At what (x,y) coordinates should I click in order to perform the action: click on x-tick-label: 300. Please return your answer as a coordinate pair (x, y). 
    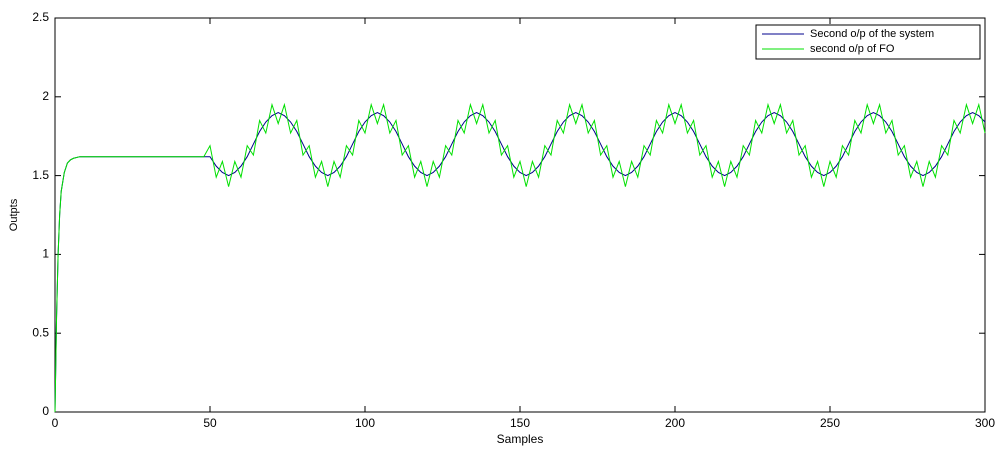
    Looking at the image, I should click on (985, 423).